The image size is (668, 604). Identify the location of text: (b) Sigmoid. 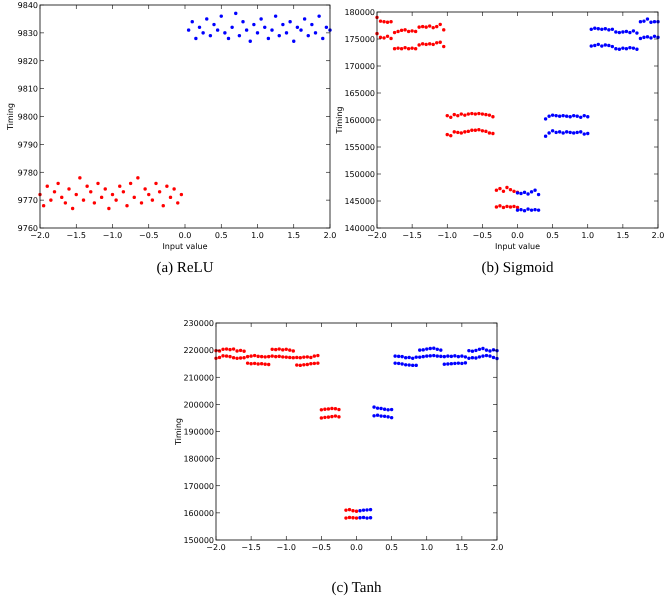
(517, 268).